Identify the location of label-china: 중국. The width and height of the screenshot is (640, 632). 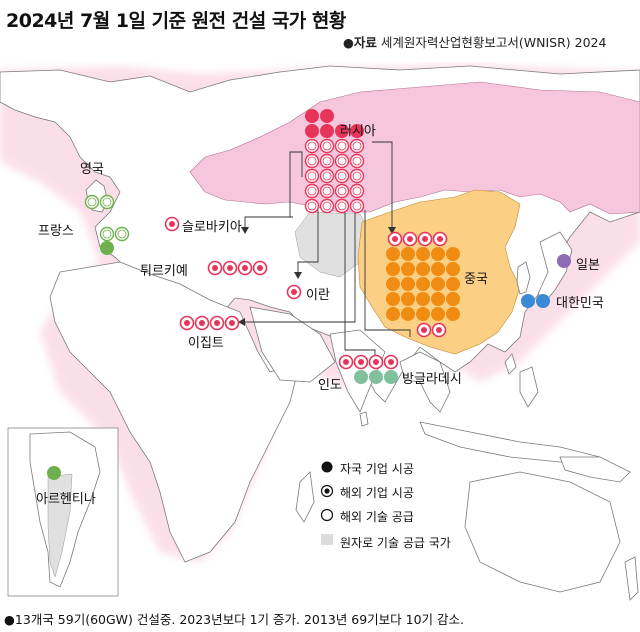
(476, 279).